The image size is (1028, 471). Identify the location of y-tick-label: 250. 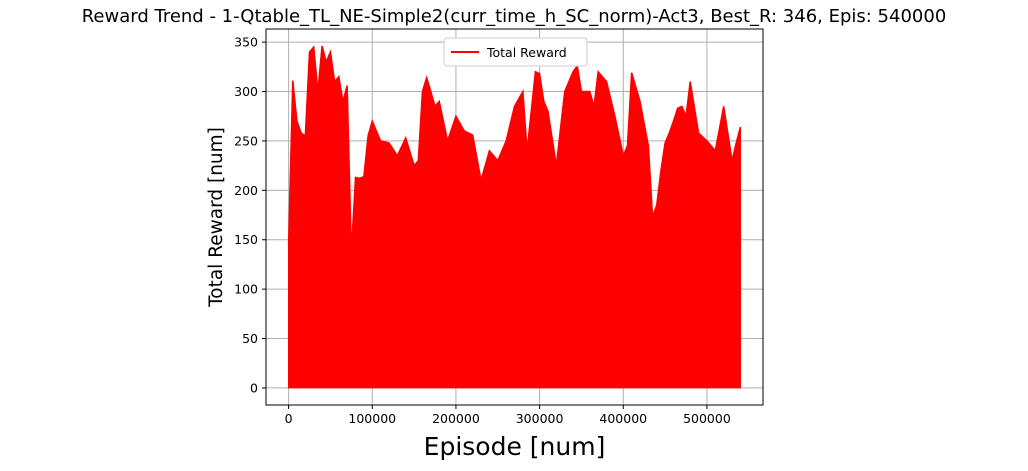
(246, 140).